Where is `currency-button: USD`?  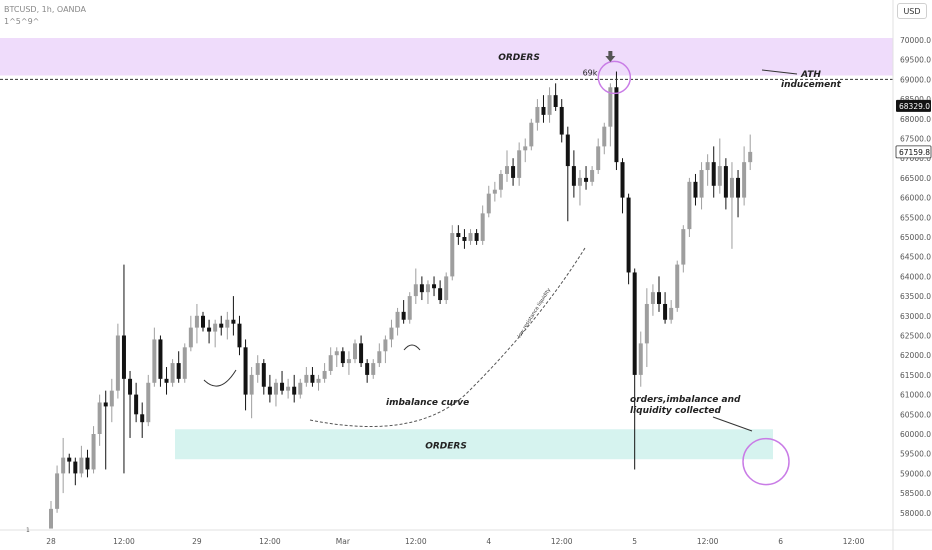 currency-button: USD is located at coordinates (912, 11).